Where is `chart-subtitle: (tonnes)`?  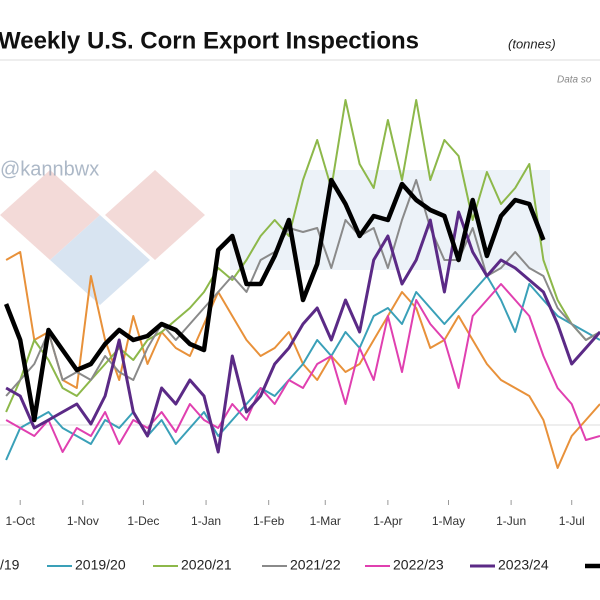 chart-subtitle: (tonnes) is located at coordinates (532, 43).